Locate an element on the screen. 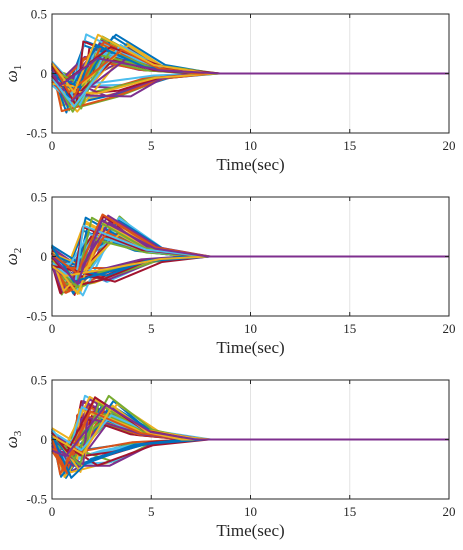 Image resolution: width=463 pixels, height=550 pixels. y-axis-label-subscript: 2 is located at coordinates (18, 251).